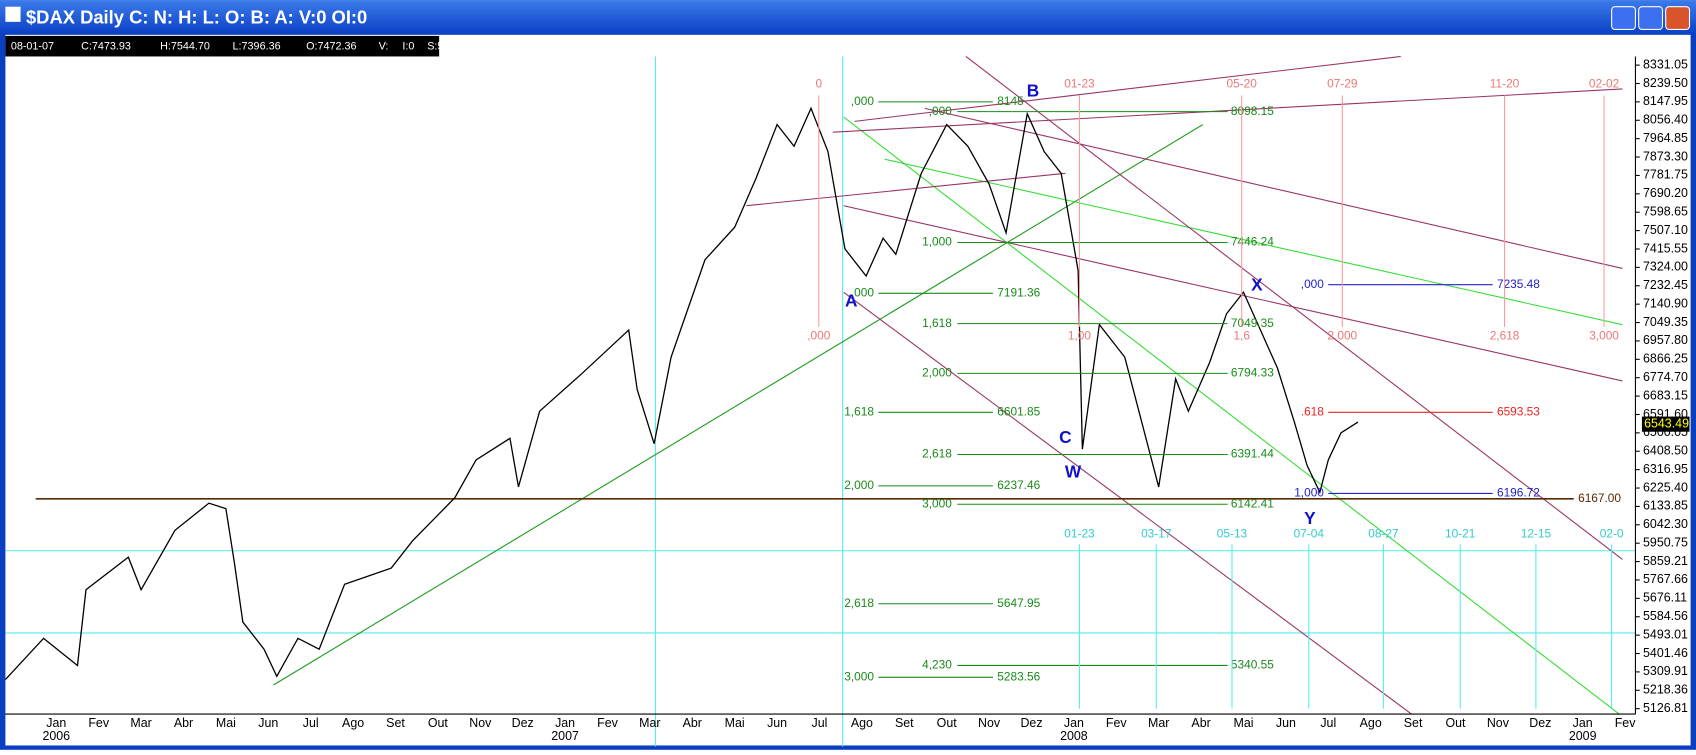 The width and height of the screenshot is (1696, 755). Describe the element at coordinates (1665, 359) in the screenshot. I see `y-tick-label: 6866.25` at that location.